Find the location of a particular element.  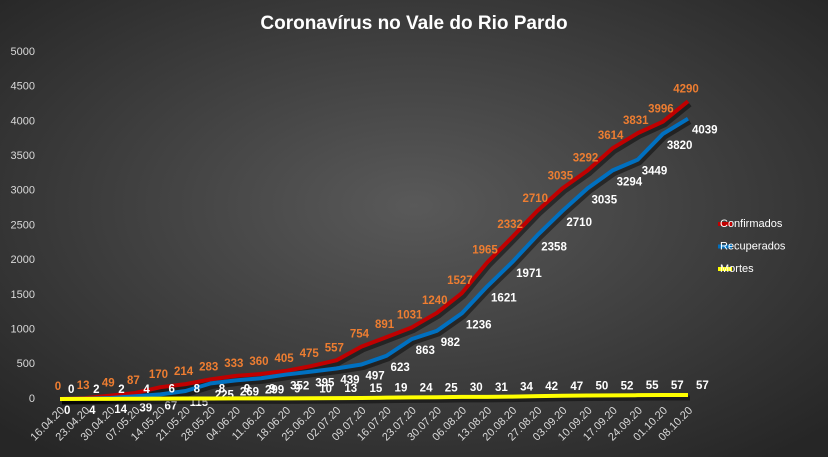

y-tick-label: 3000 is located at coordinates (23, 191).